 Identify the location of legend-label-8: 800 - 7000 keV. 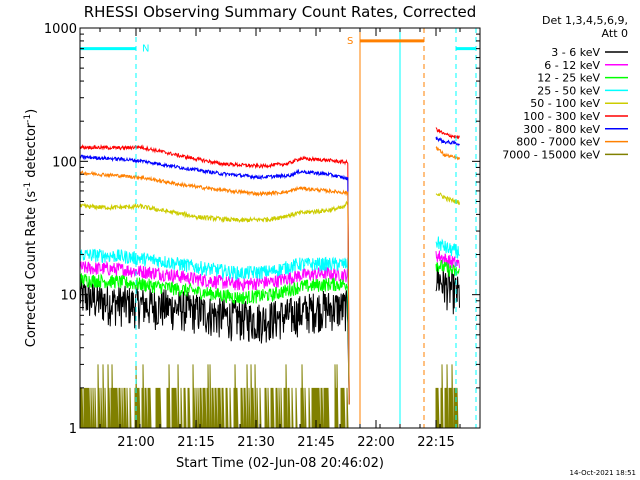
(558, 142).